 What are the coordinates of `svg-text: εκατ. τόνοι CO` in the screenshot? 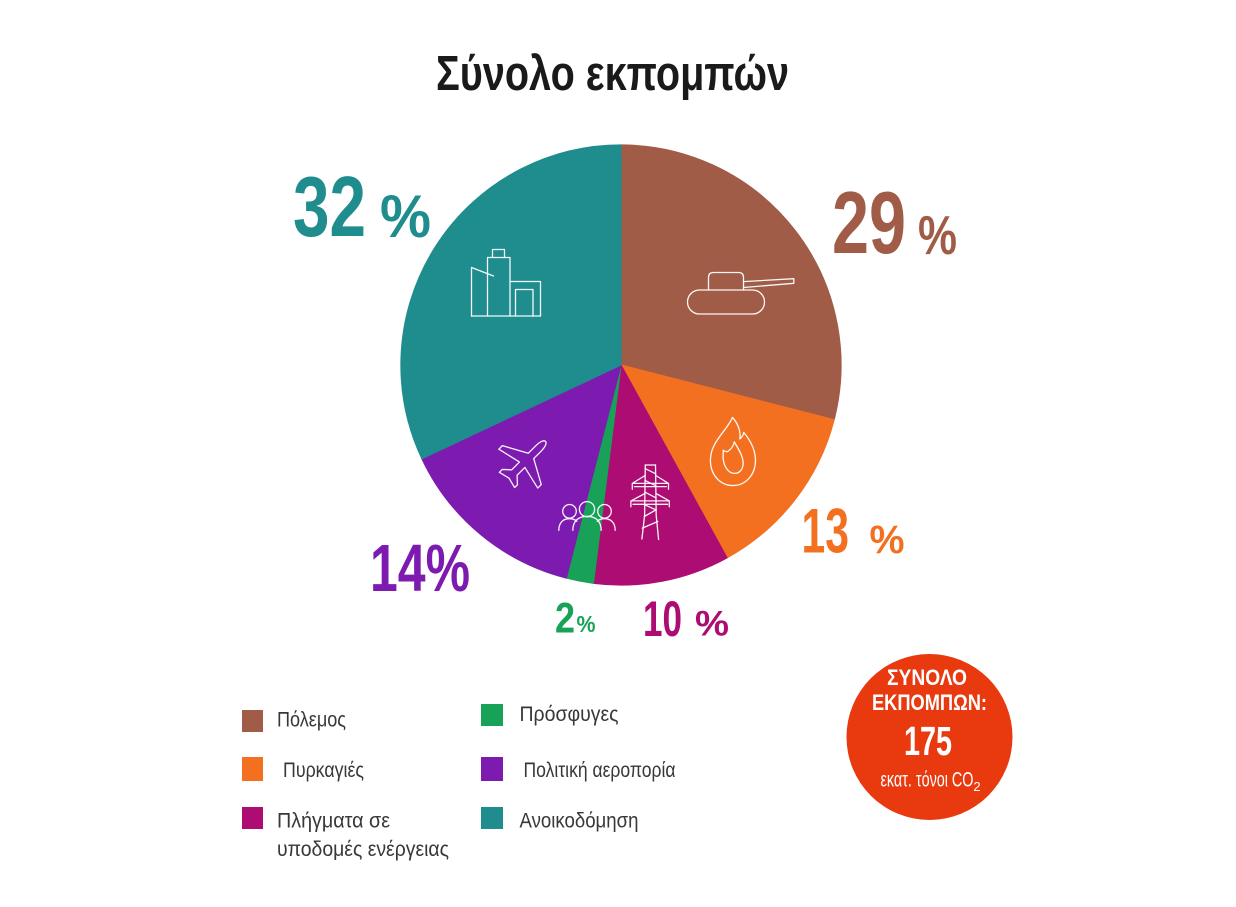 It's located at (927, 780).